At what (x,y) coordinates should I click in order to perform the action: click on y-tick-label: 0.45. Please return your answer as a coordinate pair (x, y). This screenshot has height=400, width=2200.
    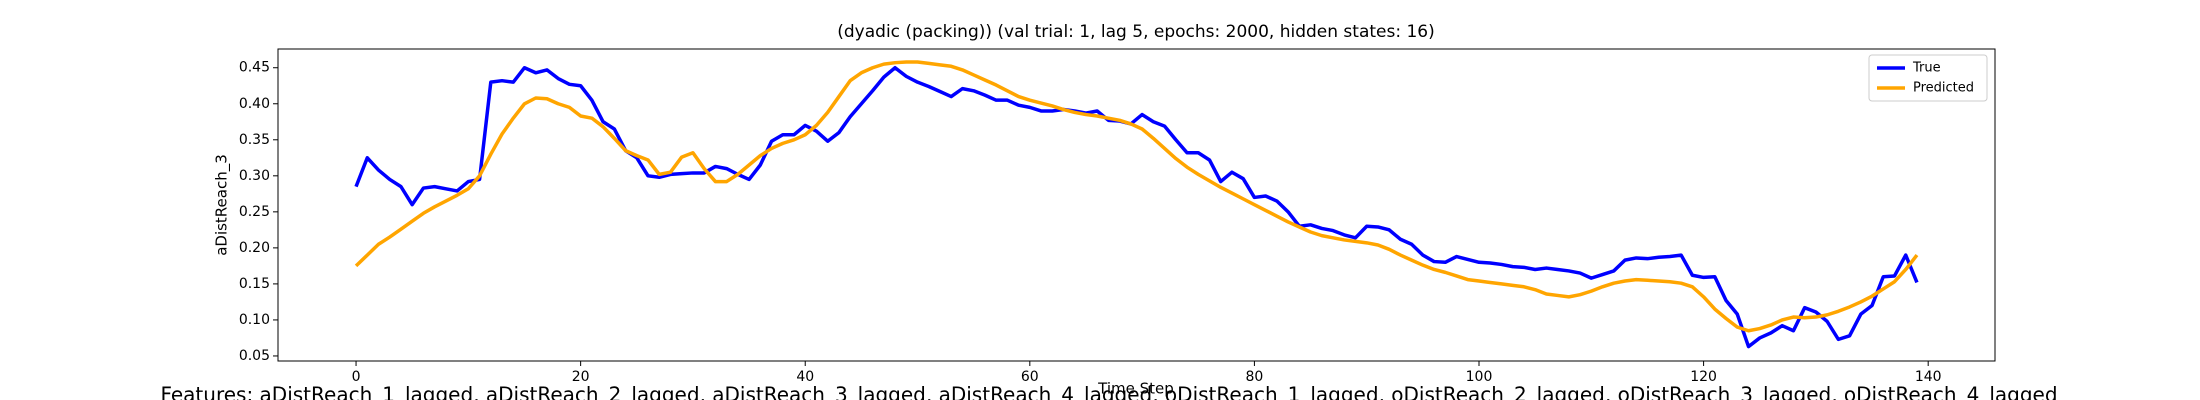
    Looking at the image, I should click on (254, 68).